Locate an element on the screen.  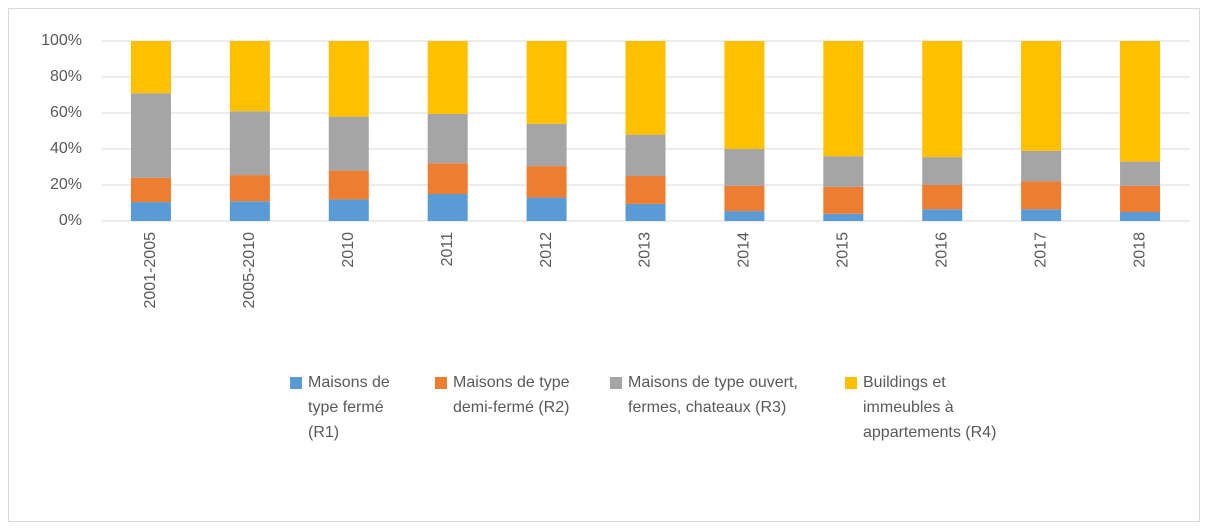
legend-item: Maisons de type demi-fermé (R2) is located at coordinates (522, 407).